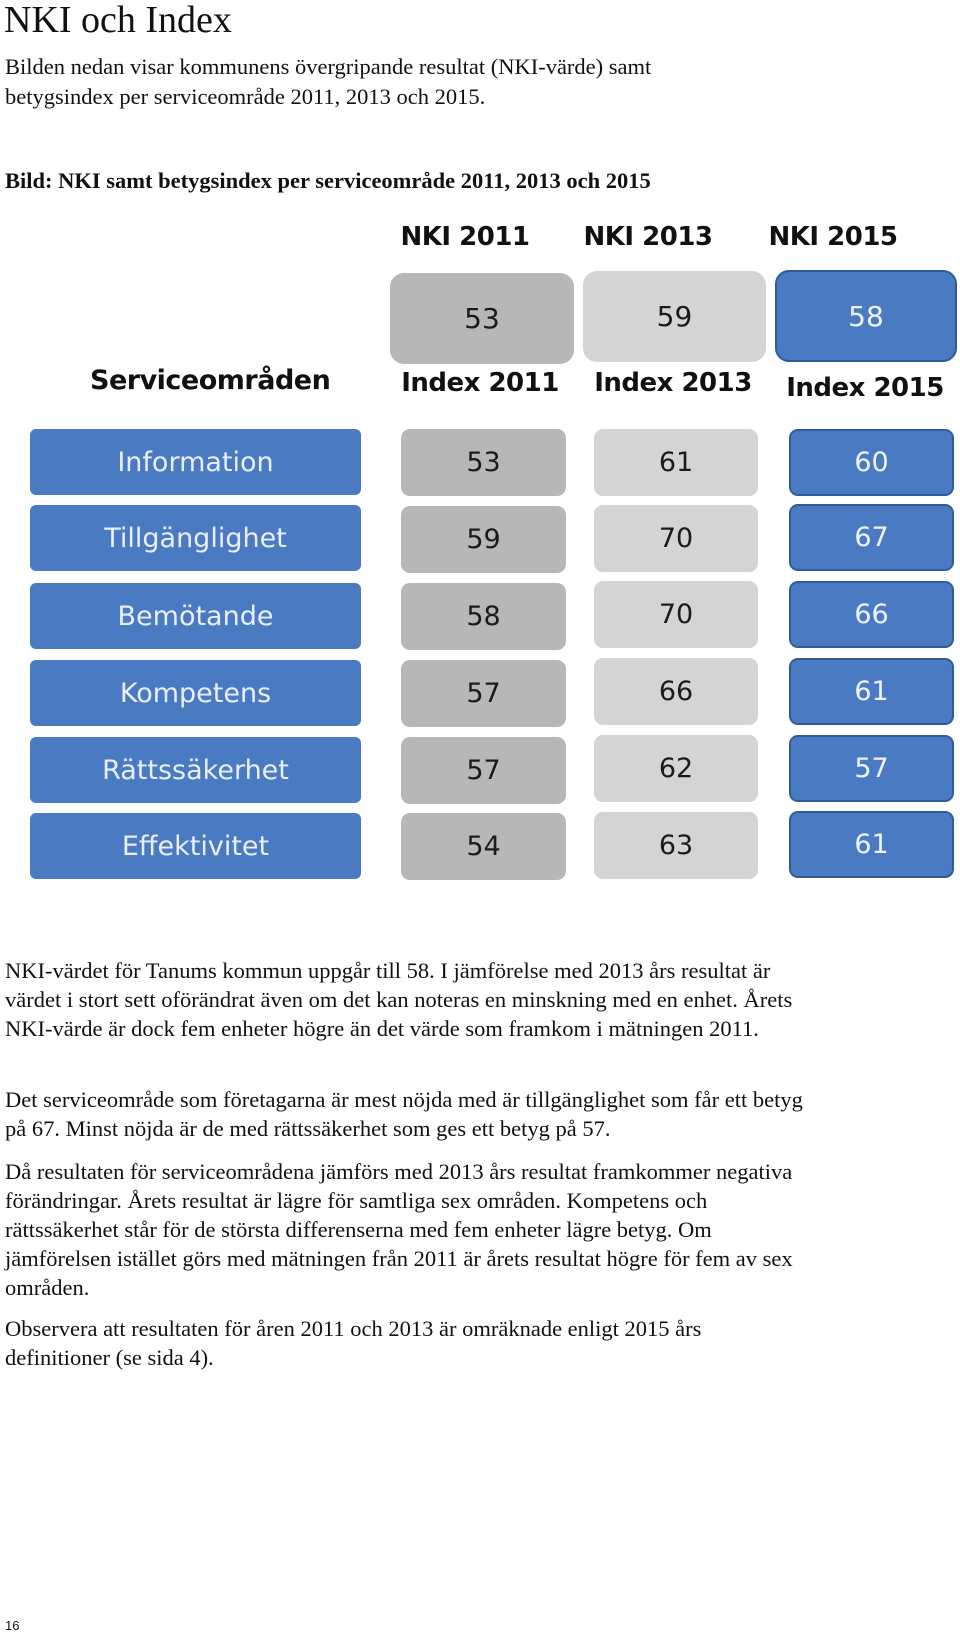 Image resolution: width=960 pixels, height=1636 pixels. I want to click on index-2015-rattssakerhet: 57, so click(871, 768).